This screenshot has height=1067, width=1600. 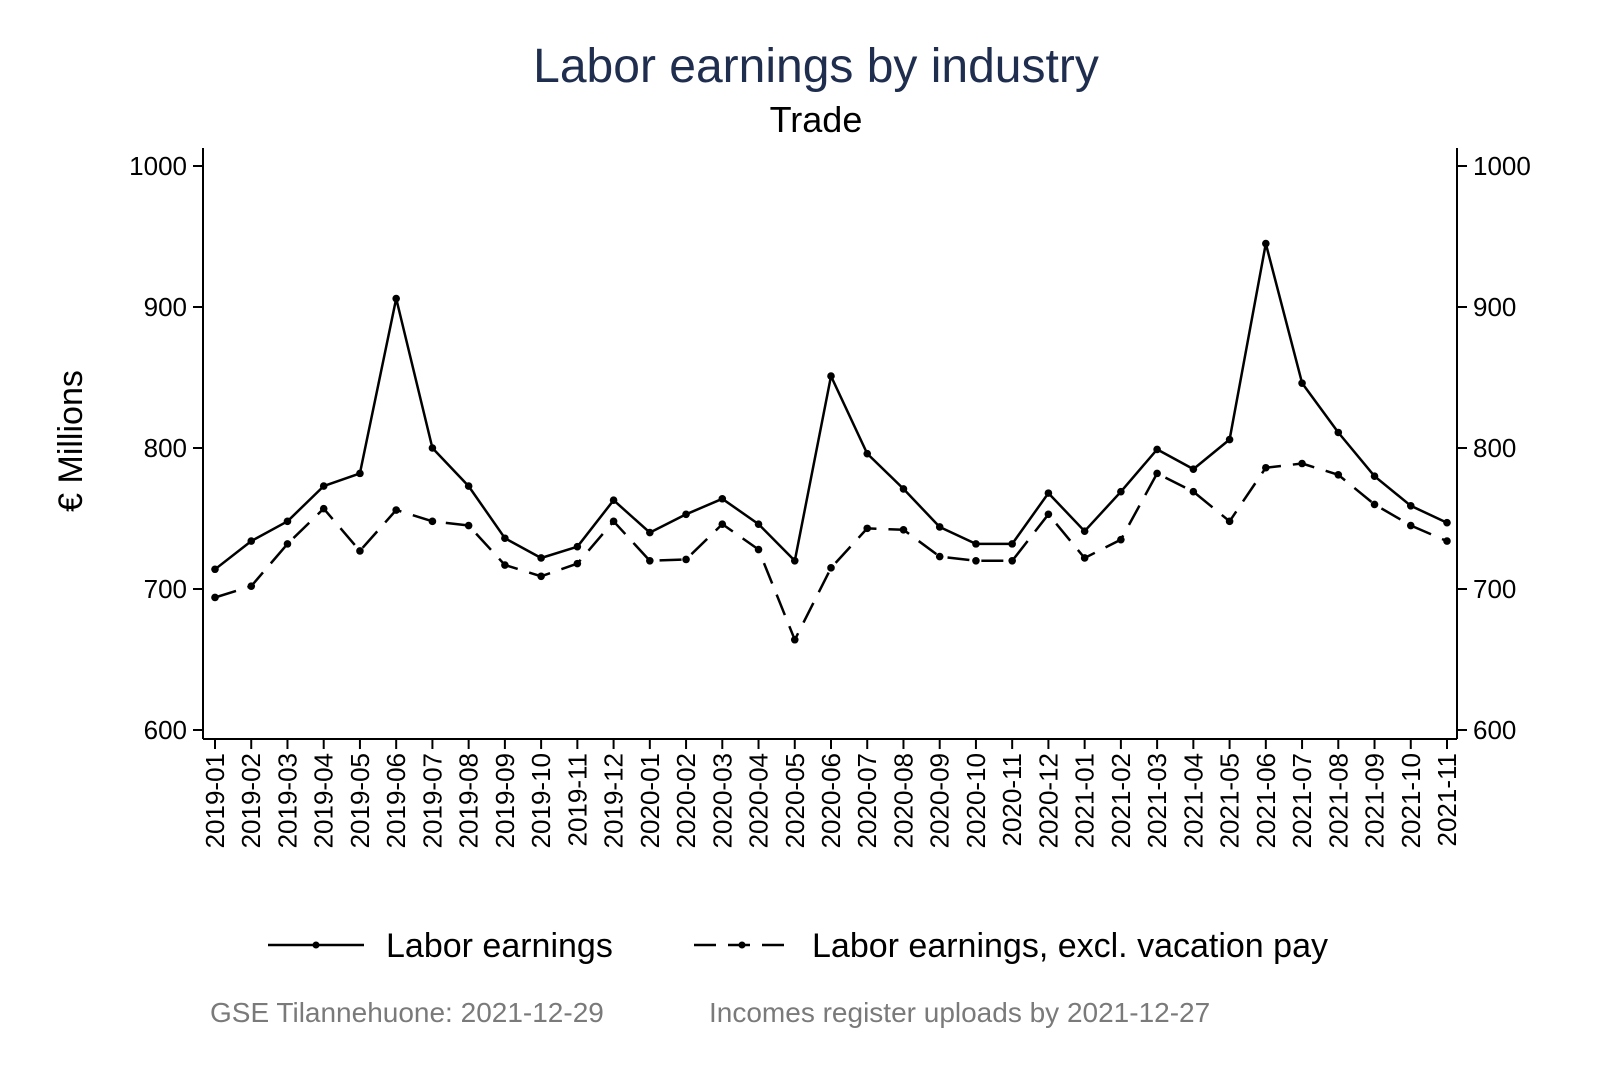 What do you see at coordinates (959, 1012) in the screenshot?
I see `footer-upload-date: Incomes register uploads by 2021-12-27` at bounding box center [959, 1012].